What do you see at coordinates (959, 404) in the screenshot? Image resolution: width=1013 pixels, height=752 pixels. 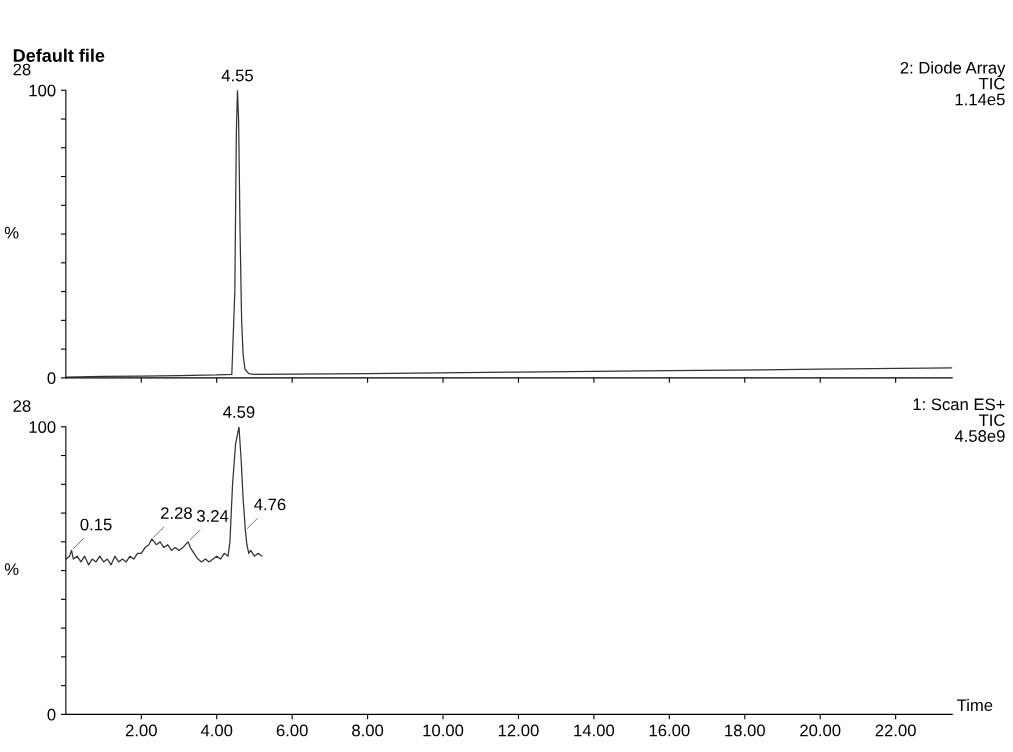 I see `text: 1: Scan ES+` at bounding box center [959, 404].